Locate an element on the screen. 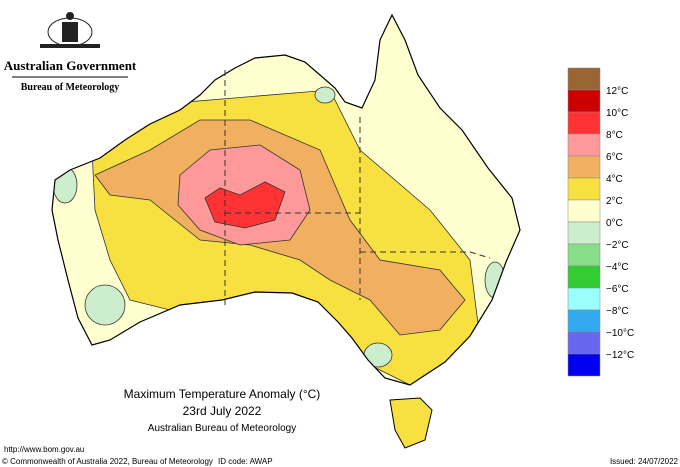 The width and height of the screenshot is (680, 467). issued: Issued: 24/07/2022 is located at coordinates (644, 461).